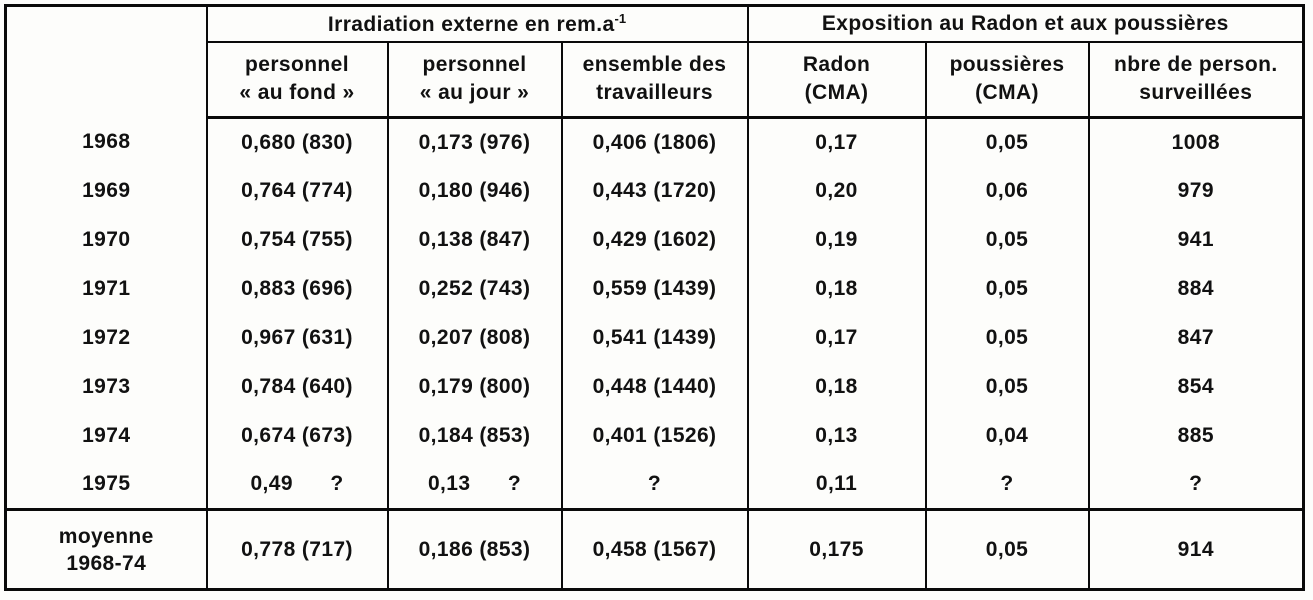  Describe the element at coordinates (1195, 387) in the screenshot. I see `data-cell: 854` at that location.